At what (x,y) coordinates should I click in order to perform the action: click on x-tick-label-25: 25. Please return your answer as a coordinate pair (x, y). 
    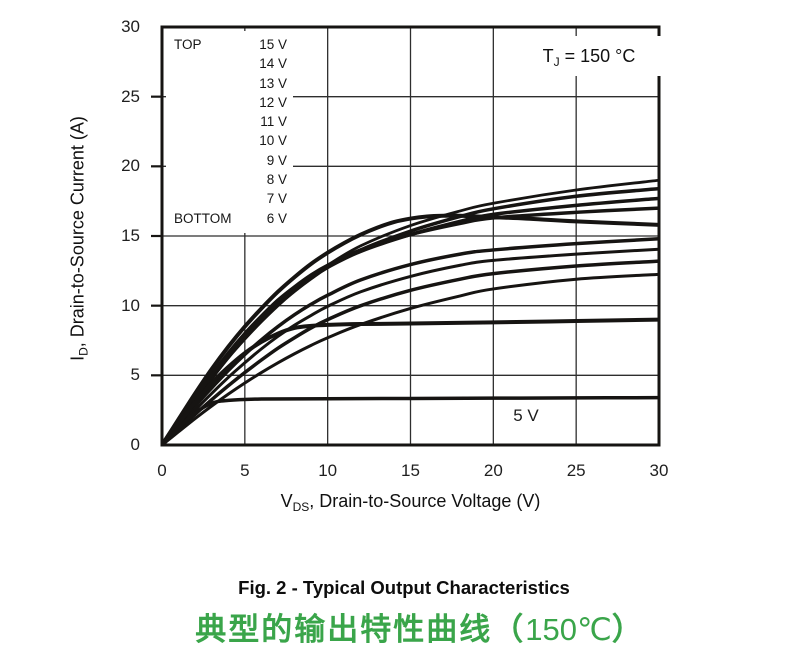
    Looking at the image, I should click on (576, 470).